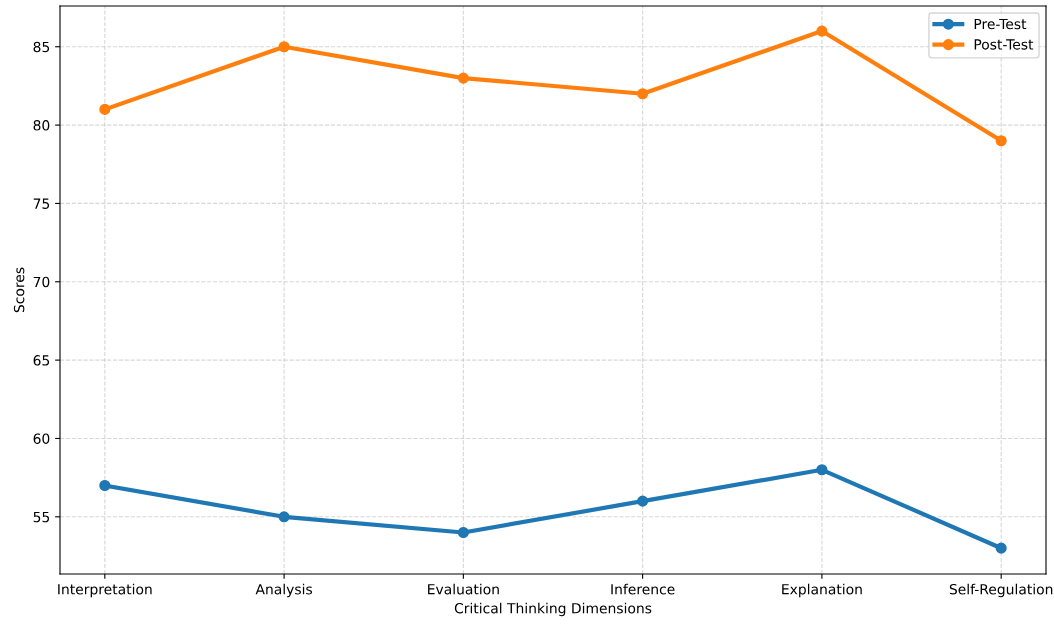  What do you see at coordinates (105, 590) in the screenshot?
I see `x-tick-label: Interpretation` at bounding box center [105, 590].